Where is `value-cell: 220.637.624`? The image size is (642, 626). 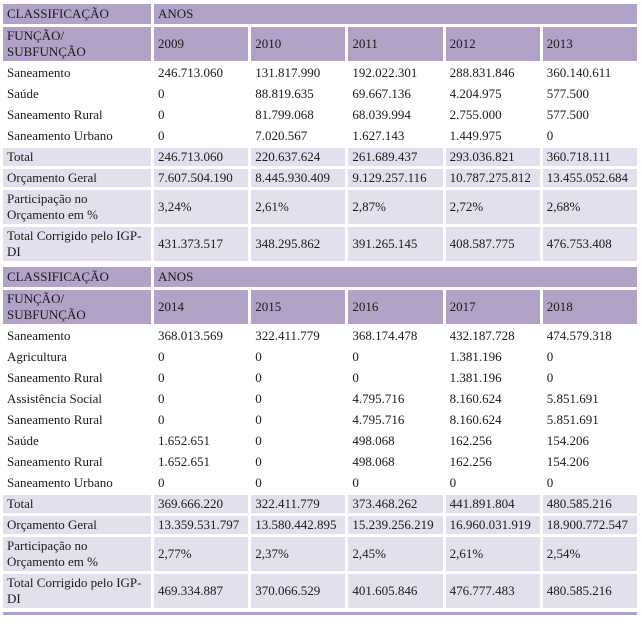 value-cell: 220.637.624 is located at coordinates (298, 157).